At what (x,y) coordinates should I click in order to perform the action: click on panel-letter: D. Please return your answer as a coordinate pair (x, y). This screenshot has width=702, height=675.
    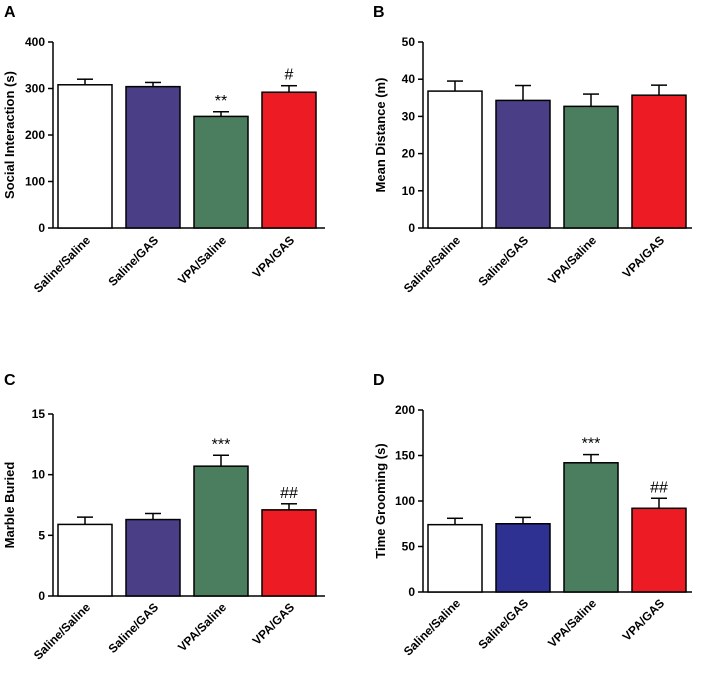
    Looking at the image, I should click on (379, 380).